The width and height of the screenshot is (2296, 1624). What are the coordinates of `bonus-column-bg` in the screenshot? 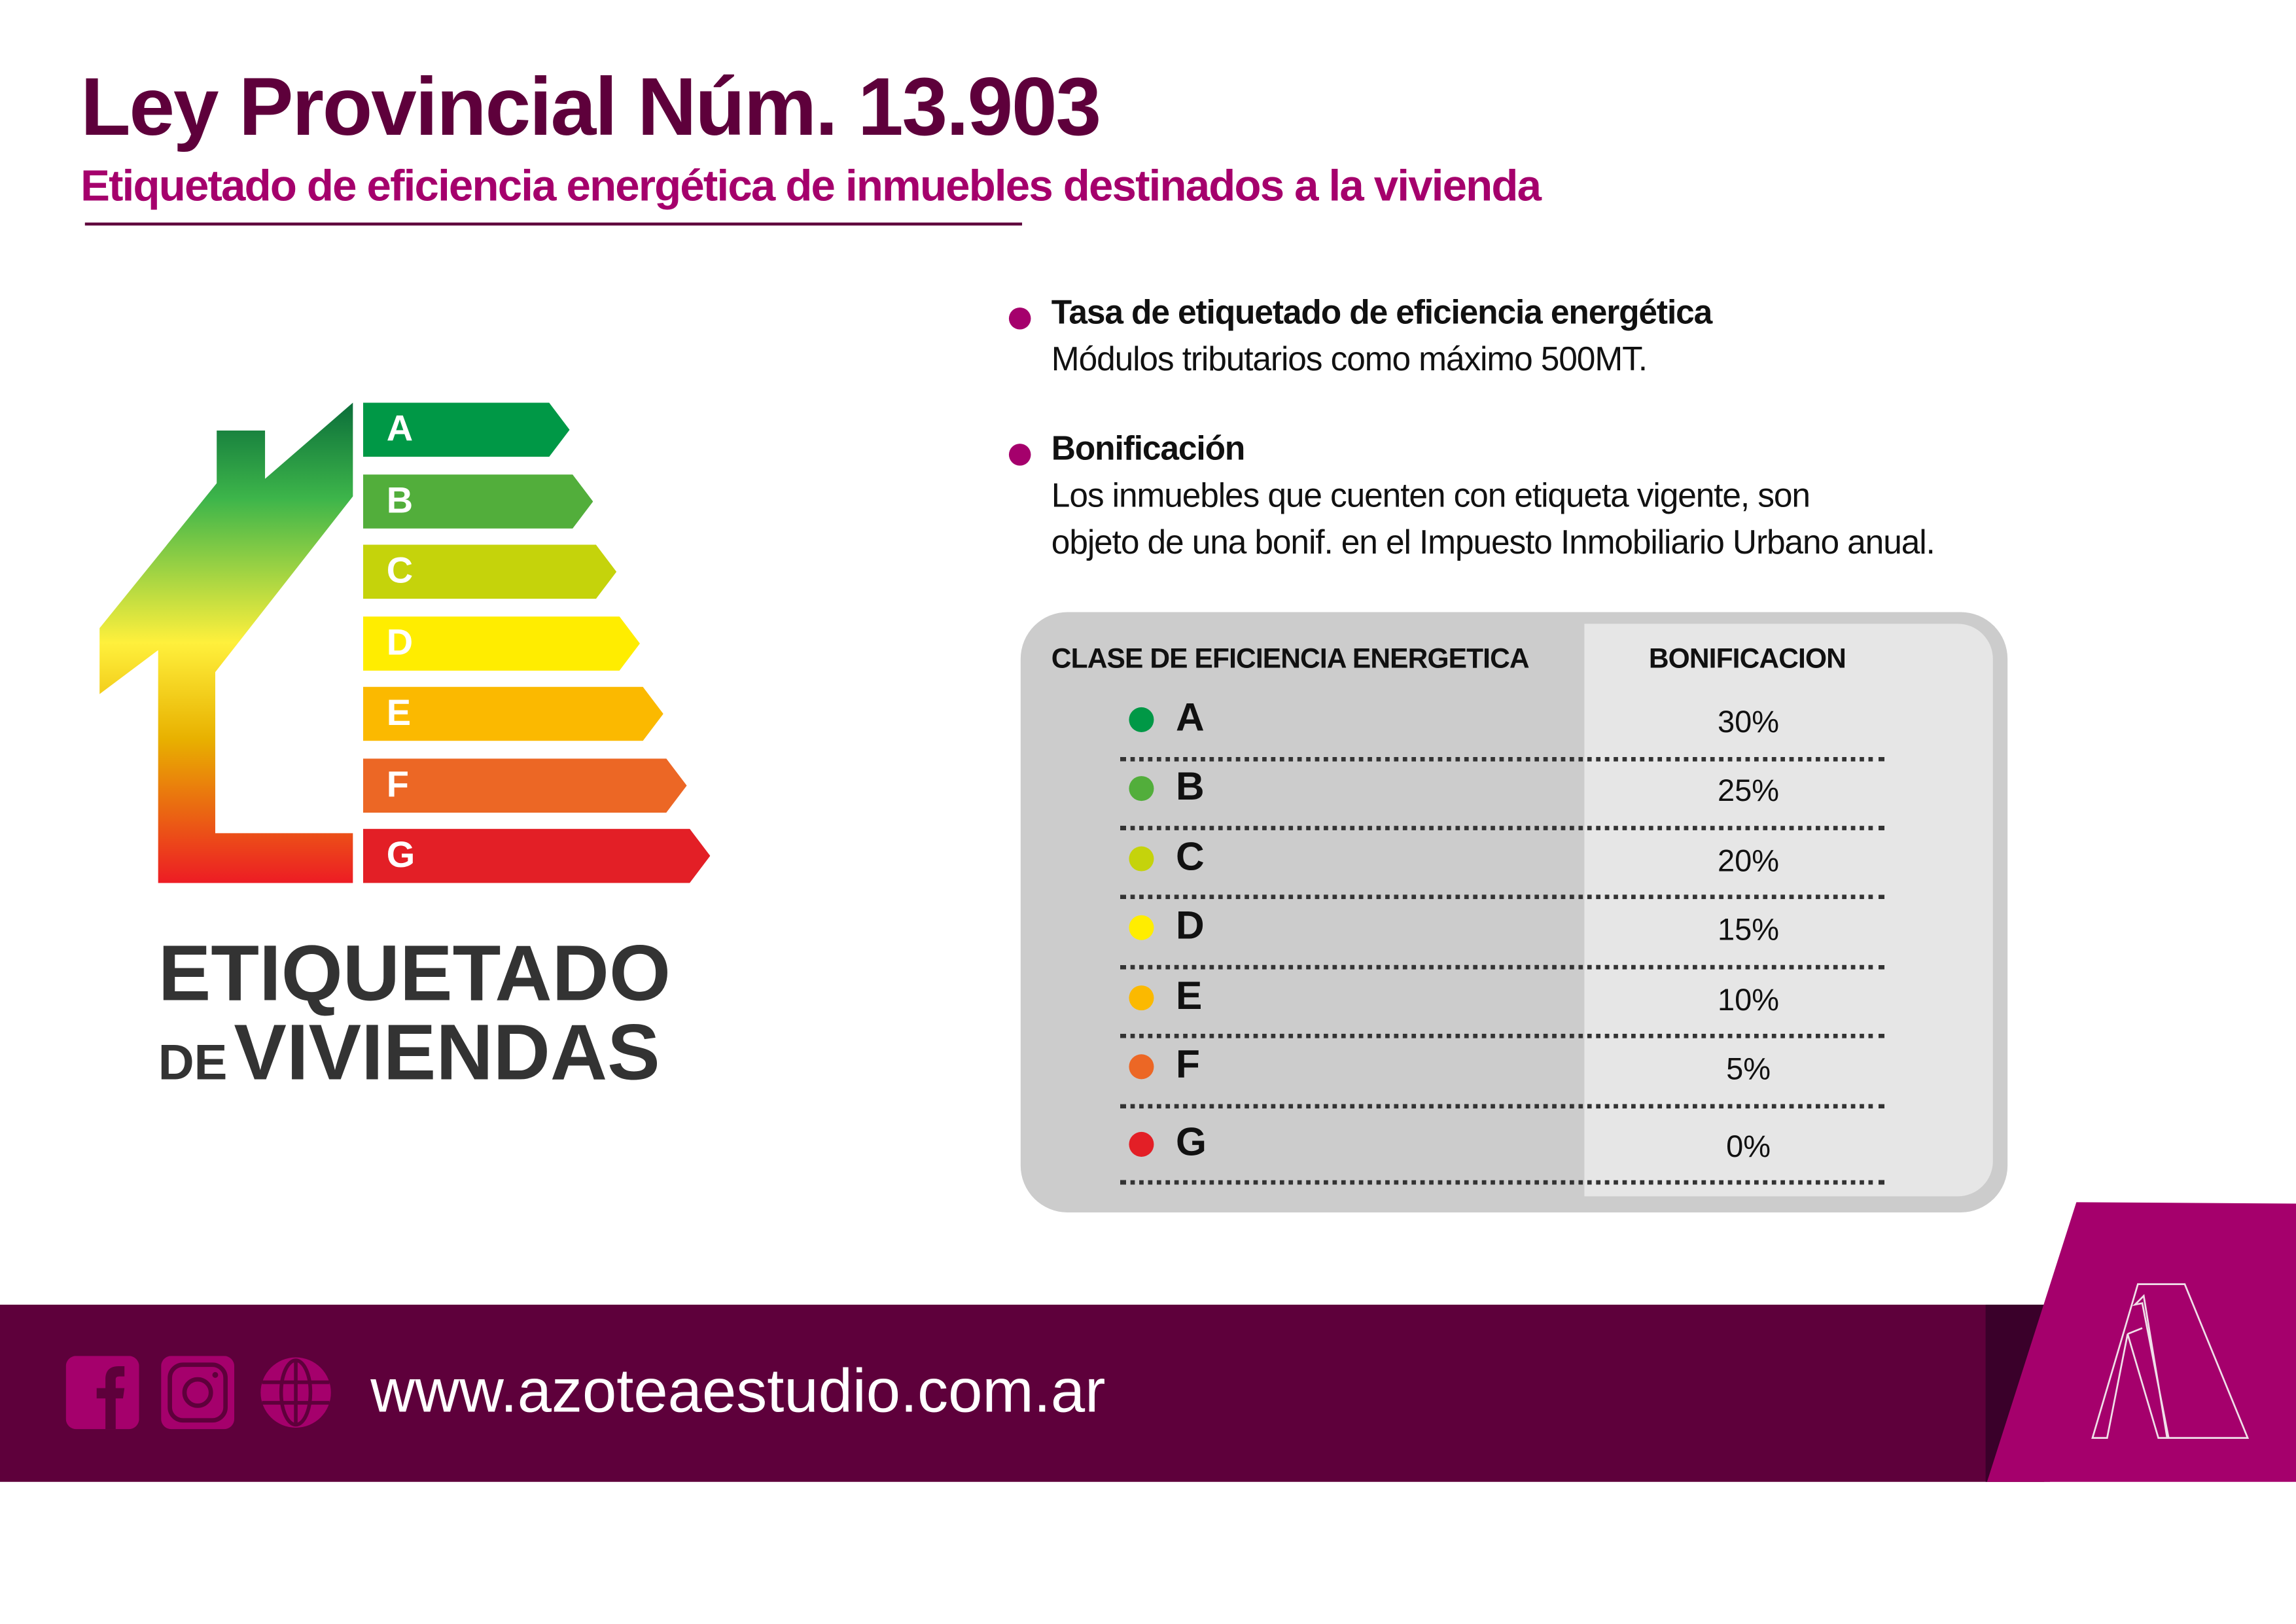 It's located at (1789, 910).